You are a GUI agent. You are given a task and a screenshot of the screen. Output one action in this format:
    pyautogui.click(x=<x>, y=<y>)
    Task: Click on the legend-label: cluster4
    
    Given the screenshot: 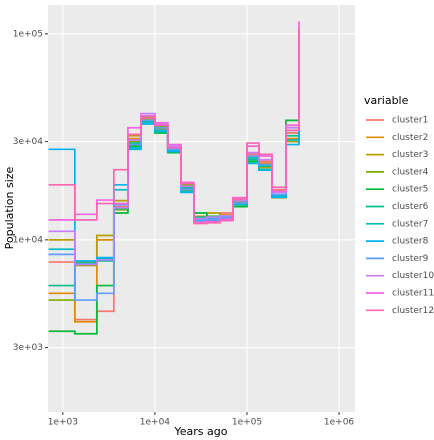 What is the action you would take?
    pyautogui.click(x=410, y=172)
    